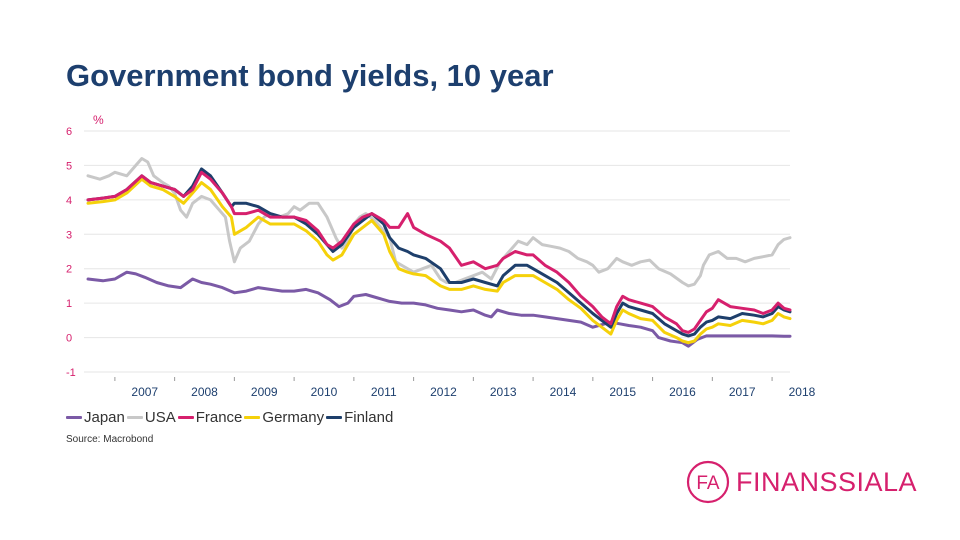  What do you see at coordinates (563, 392) in the screenshot?
I see `x-tick-label: 2014` at bounding box center [563, 392].